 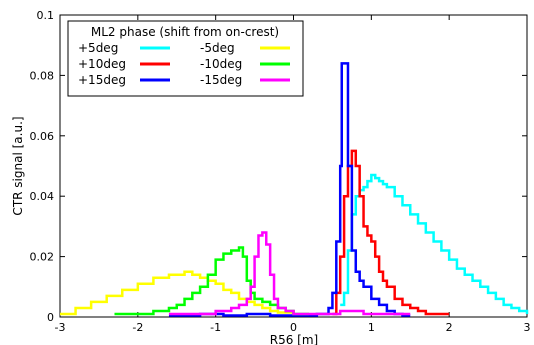 I want to click on y-tick-label: 0.04, so click(x=42, y=196).